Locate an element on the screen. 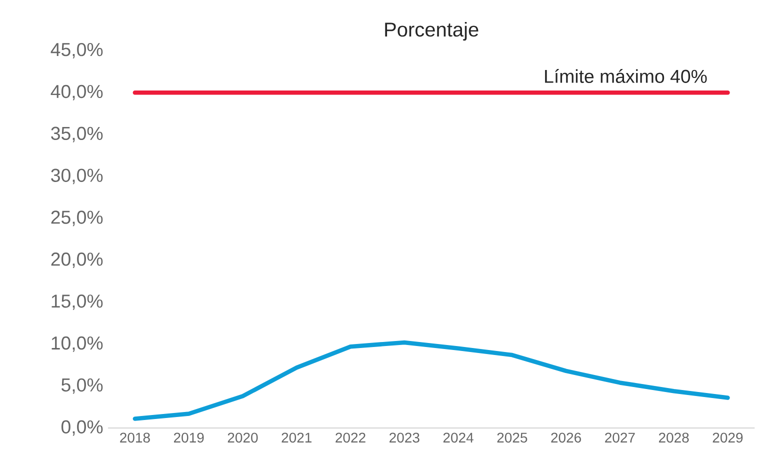 This screenshot has height=474, width=777. chart-title: Porcentaje is located at coordinates (431, 31).